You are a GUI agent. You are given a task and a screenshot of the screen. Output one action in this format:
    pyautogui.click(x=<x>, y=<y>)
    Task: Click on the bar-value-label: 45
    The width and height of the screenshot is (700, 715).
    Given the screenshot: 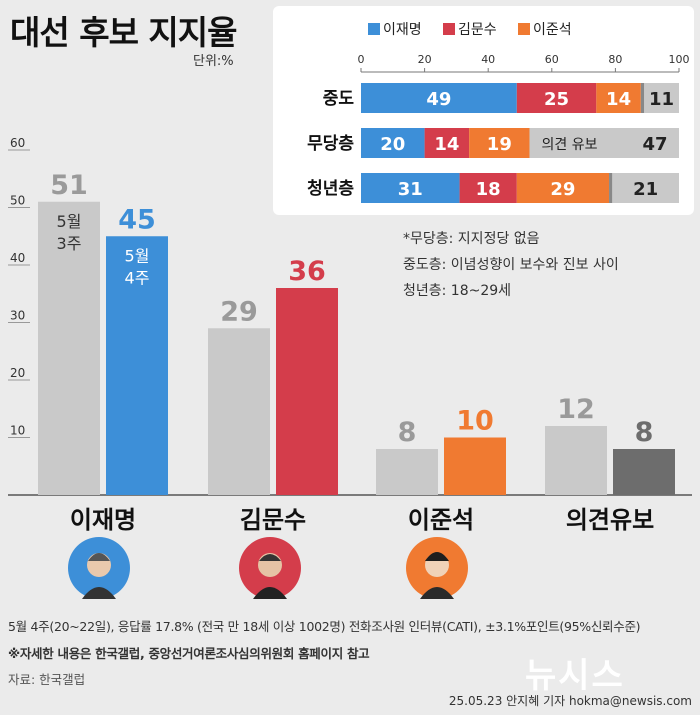 What is the action you would take?
    pyautogui.click(x=137, y=219)
    